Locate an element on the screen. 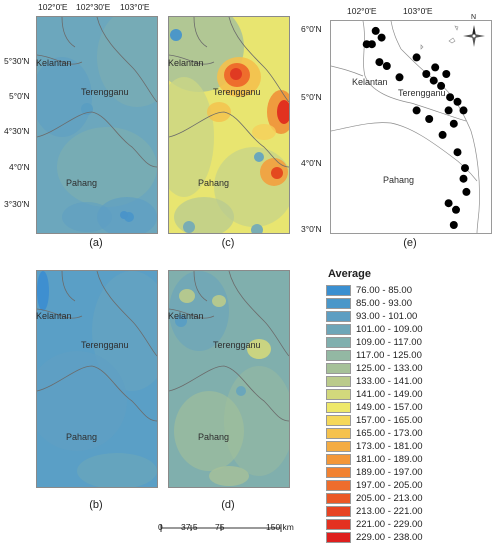 This screenshot has width=496, height=550. legend-item: 165.00 - 173.00 is located at coordinates (374, 433).